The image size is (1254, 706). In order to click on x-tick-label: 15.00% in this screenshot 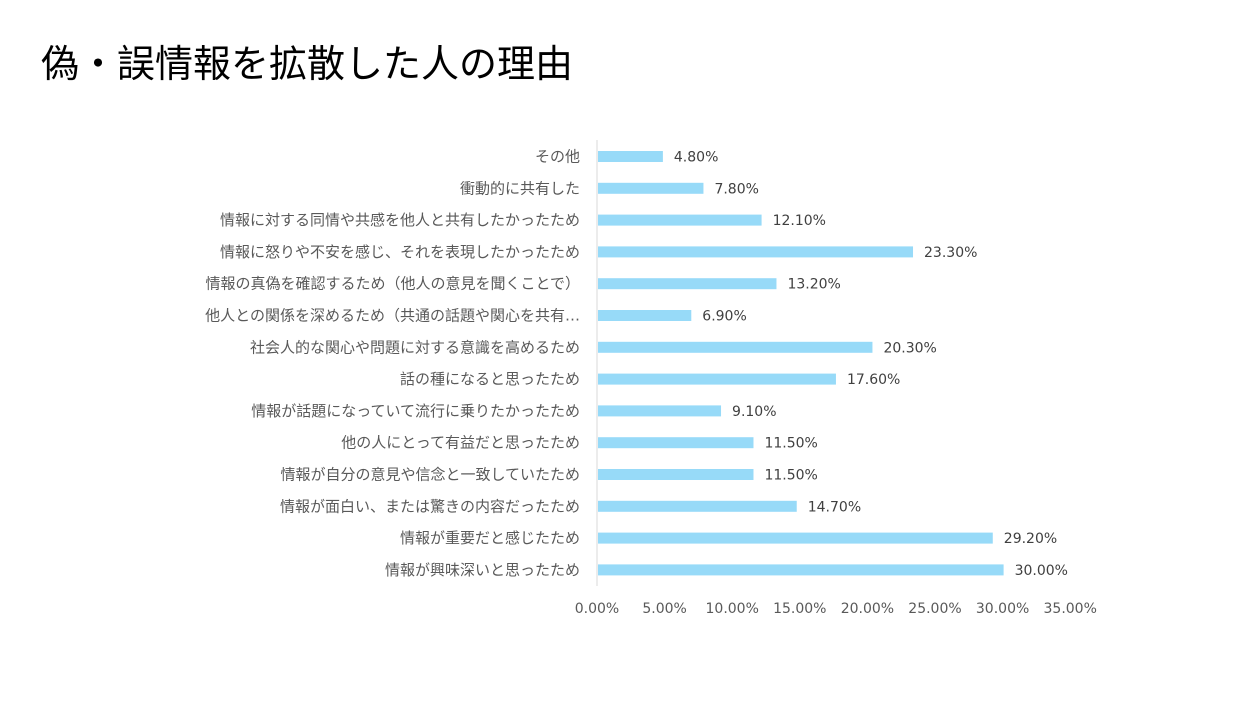, I will do `click(799, 609)`.